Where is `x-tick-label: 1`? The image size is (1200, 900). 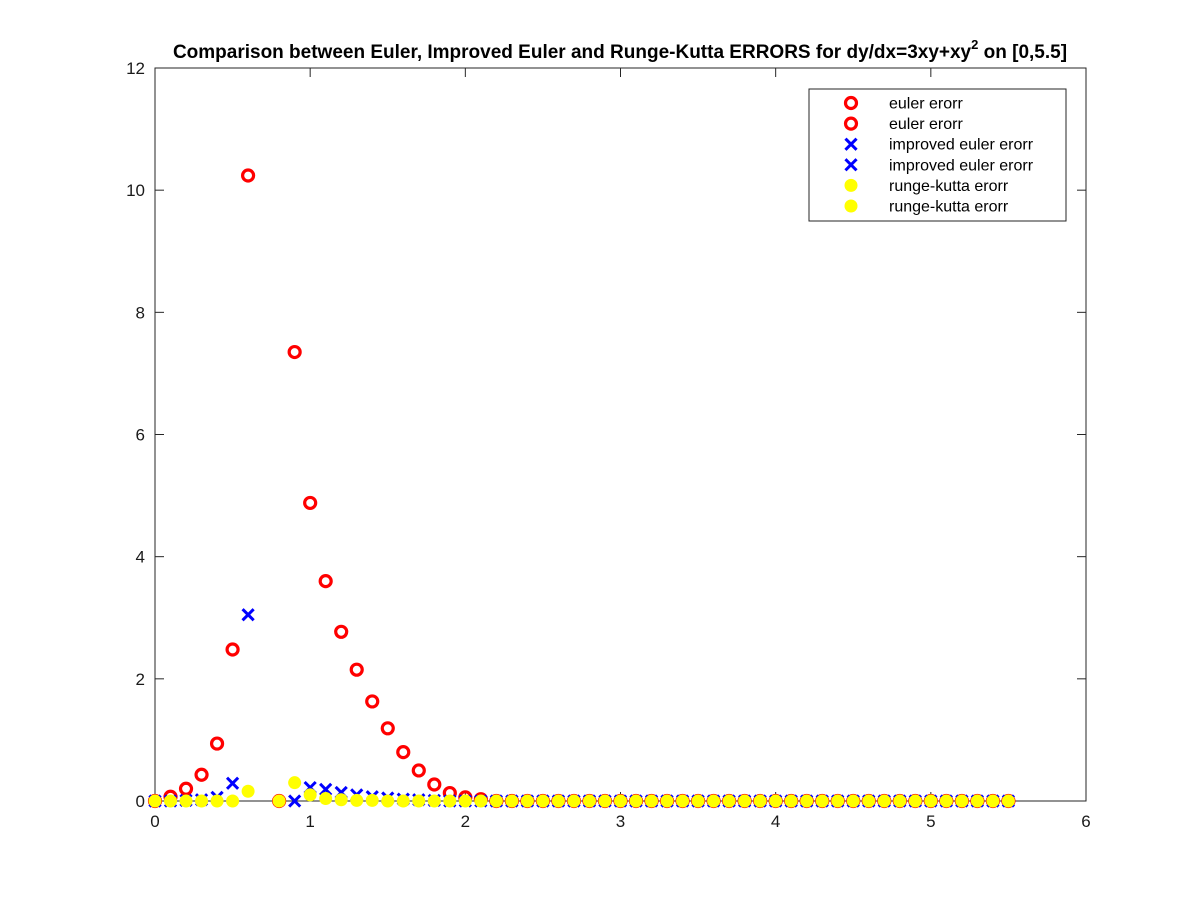
x-tick-label: 1 is located at coordinates (309, 821).